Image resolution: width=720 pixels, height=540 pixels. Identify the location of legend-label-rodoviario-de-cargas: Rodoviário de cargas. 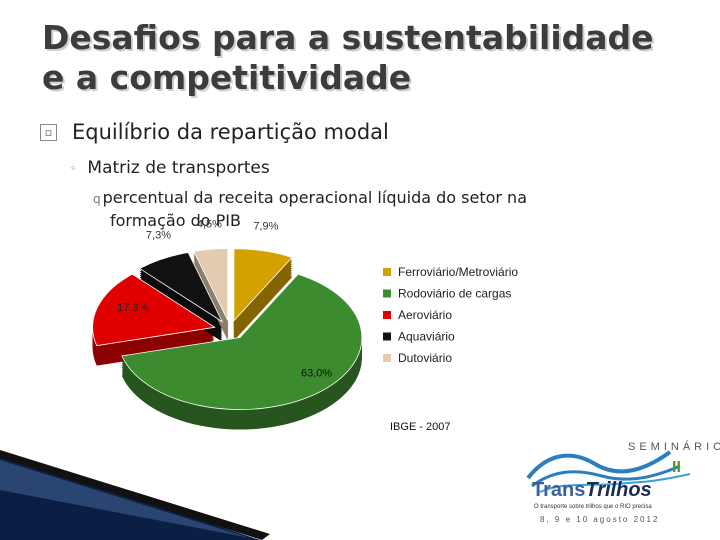
(454, 294).